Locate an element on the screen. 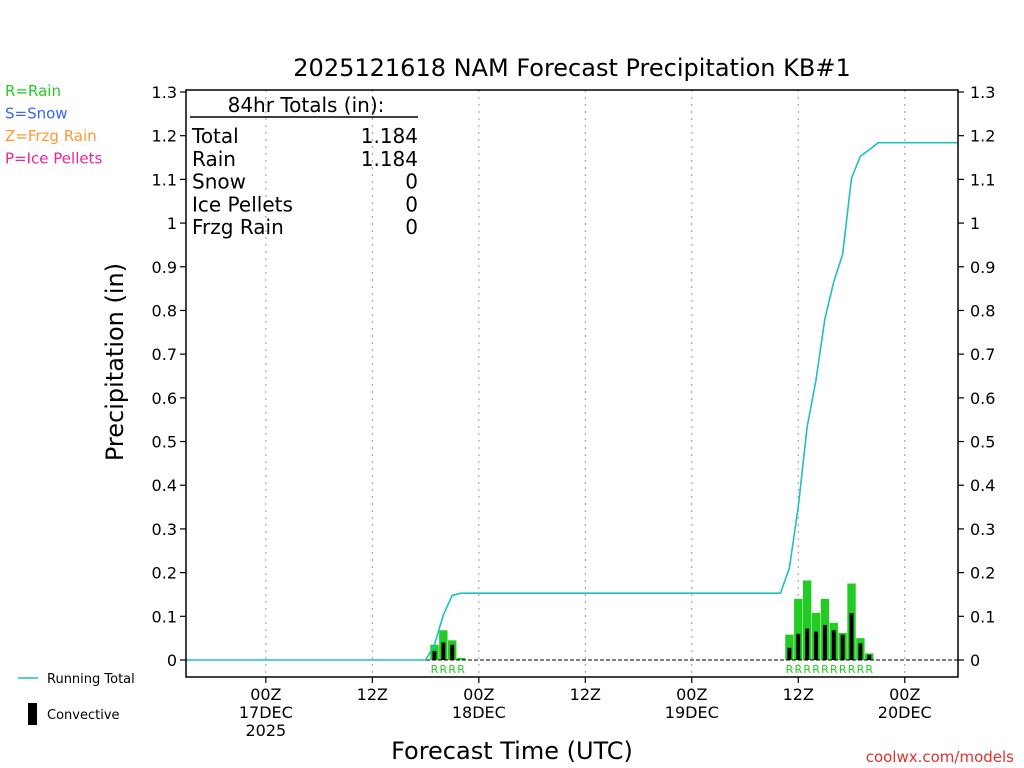 This screenshot has width=1024, height=768. watermark: coolwx.com/models is located at coordinates (940, 757).